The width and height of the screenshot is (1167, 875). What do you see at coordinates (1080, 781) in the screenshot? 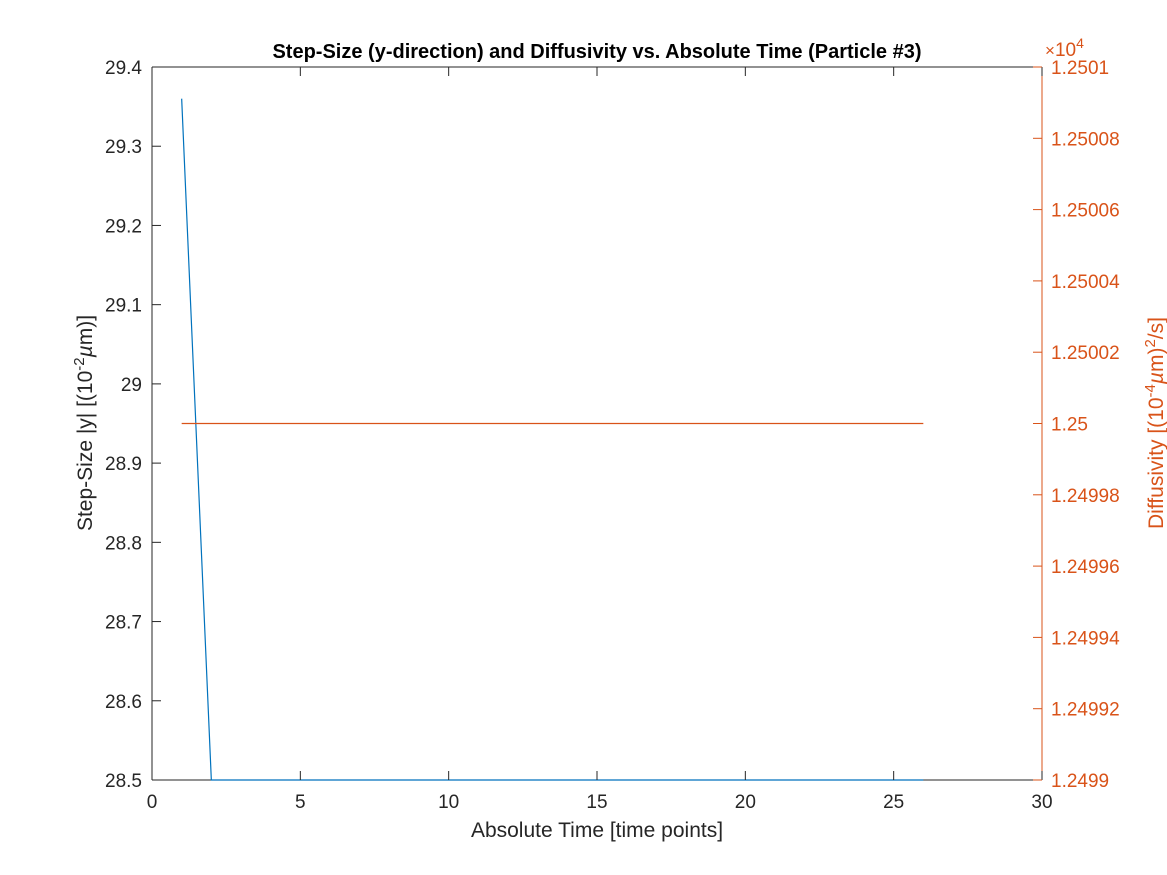
I see `right-y-tick-label: 1.2499` at bounding box center [1080, 781].